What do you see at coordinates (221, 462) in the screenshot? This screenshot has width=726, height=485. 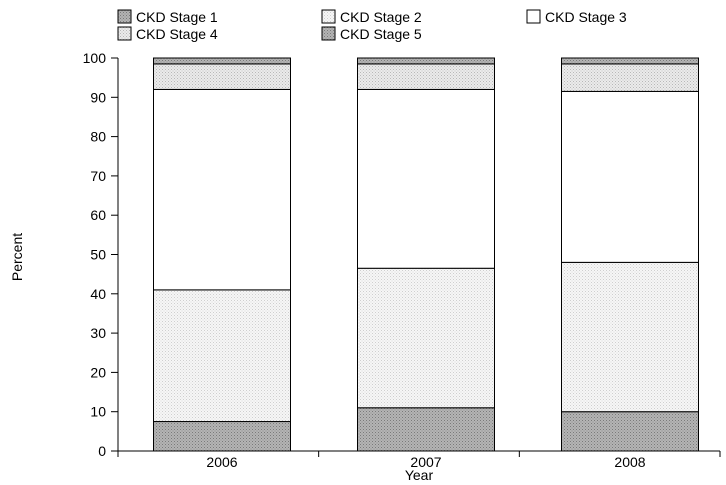 I see `x-tick-label: 2006` at bounding box center [221, 462].